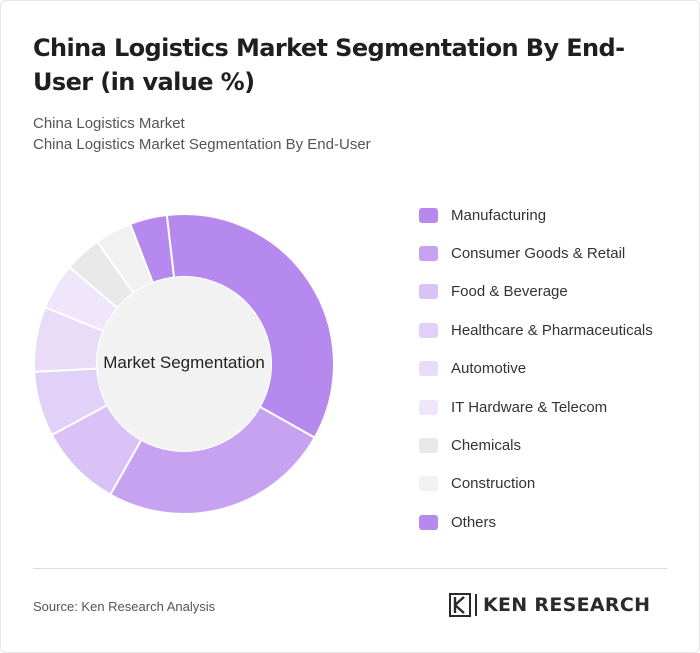  Describe the element at coordinates (460, 605) in the screenshot. I see `ken-research-logo-mark` at that location.